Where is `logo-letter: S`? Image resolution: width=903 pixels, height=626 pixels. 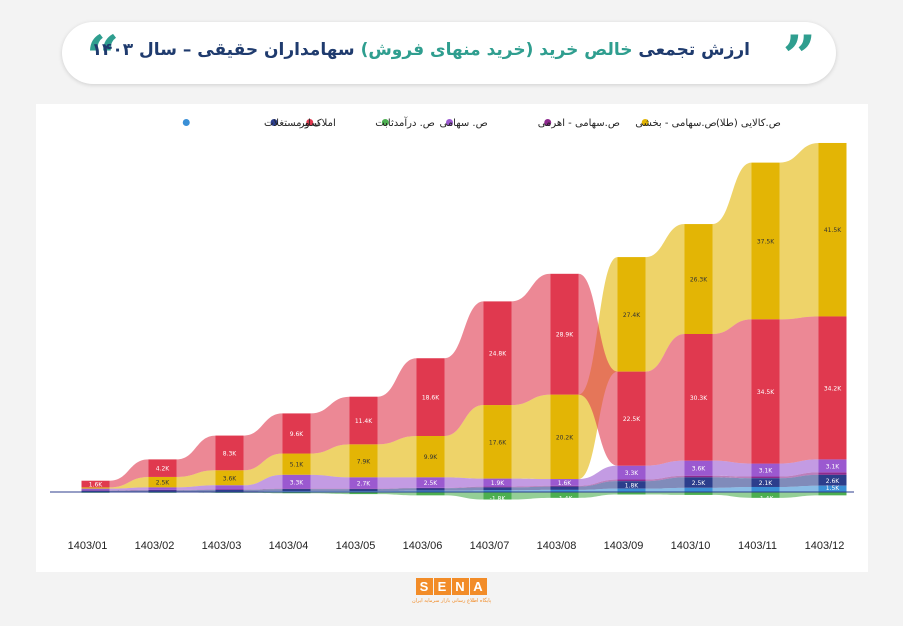 logo-letter: S is located at coordinates (424, 586).